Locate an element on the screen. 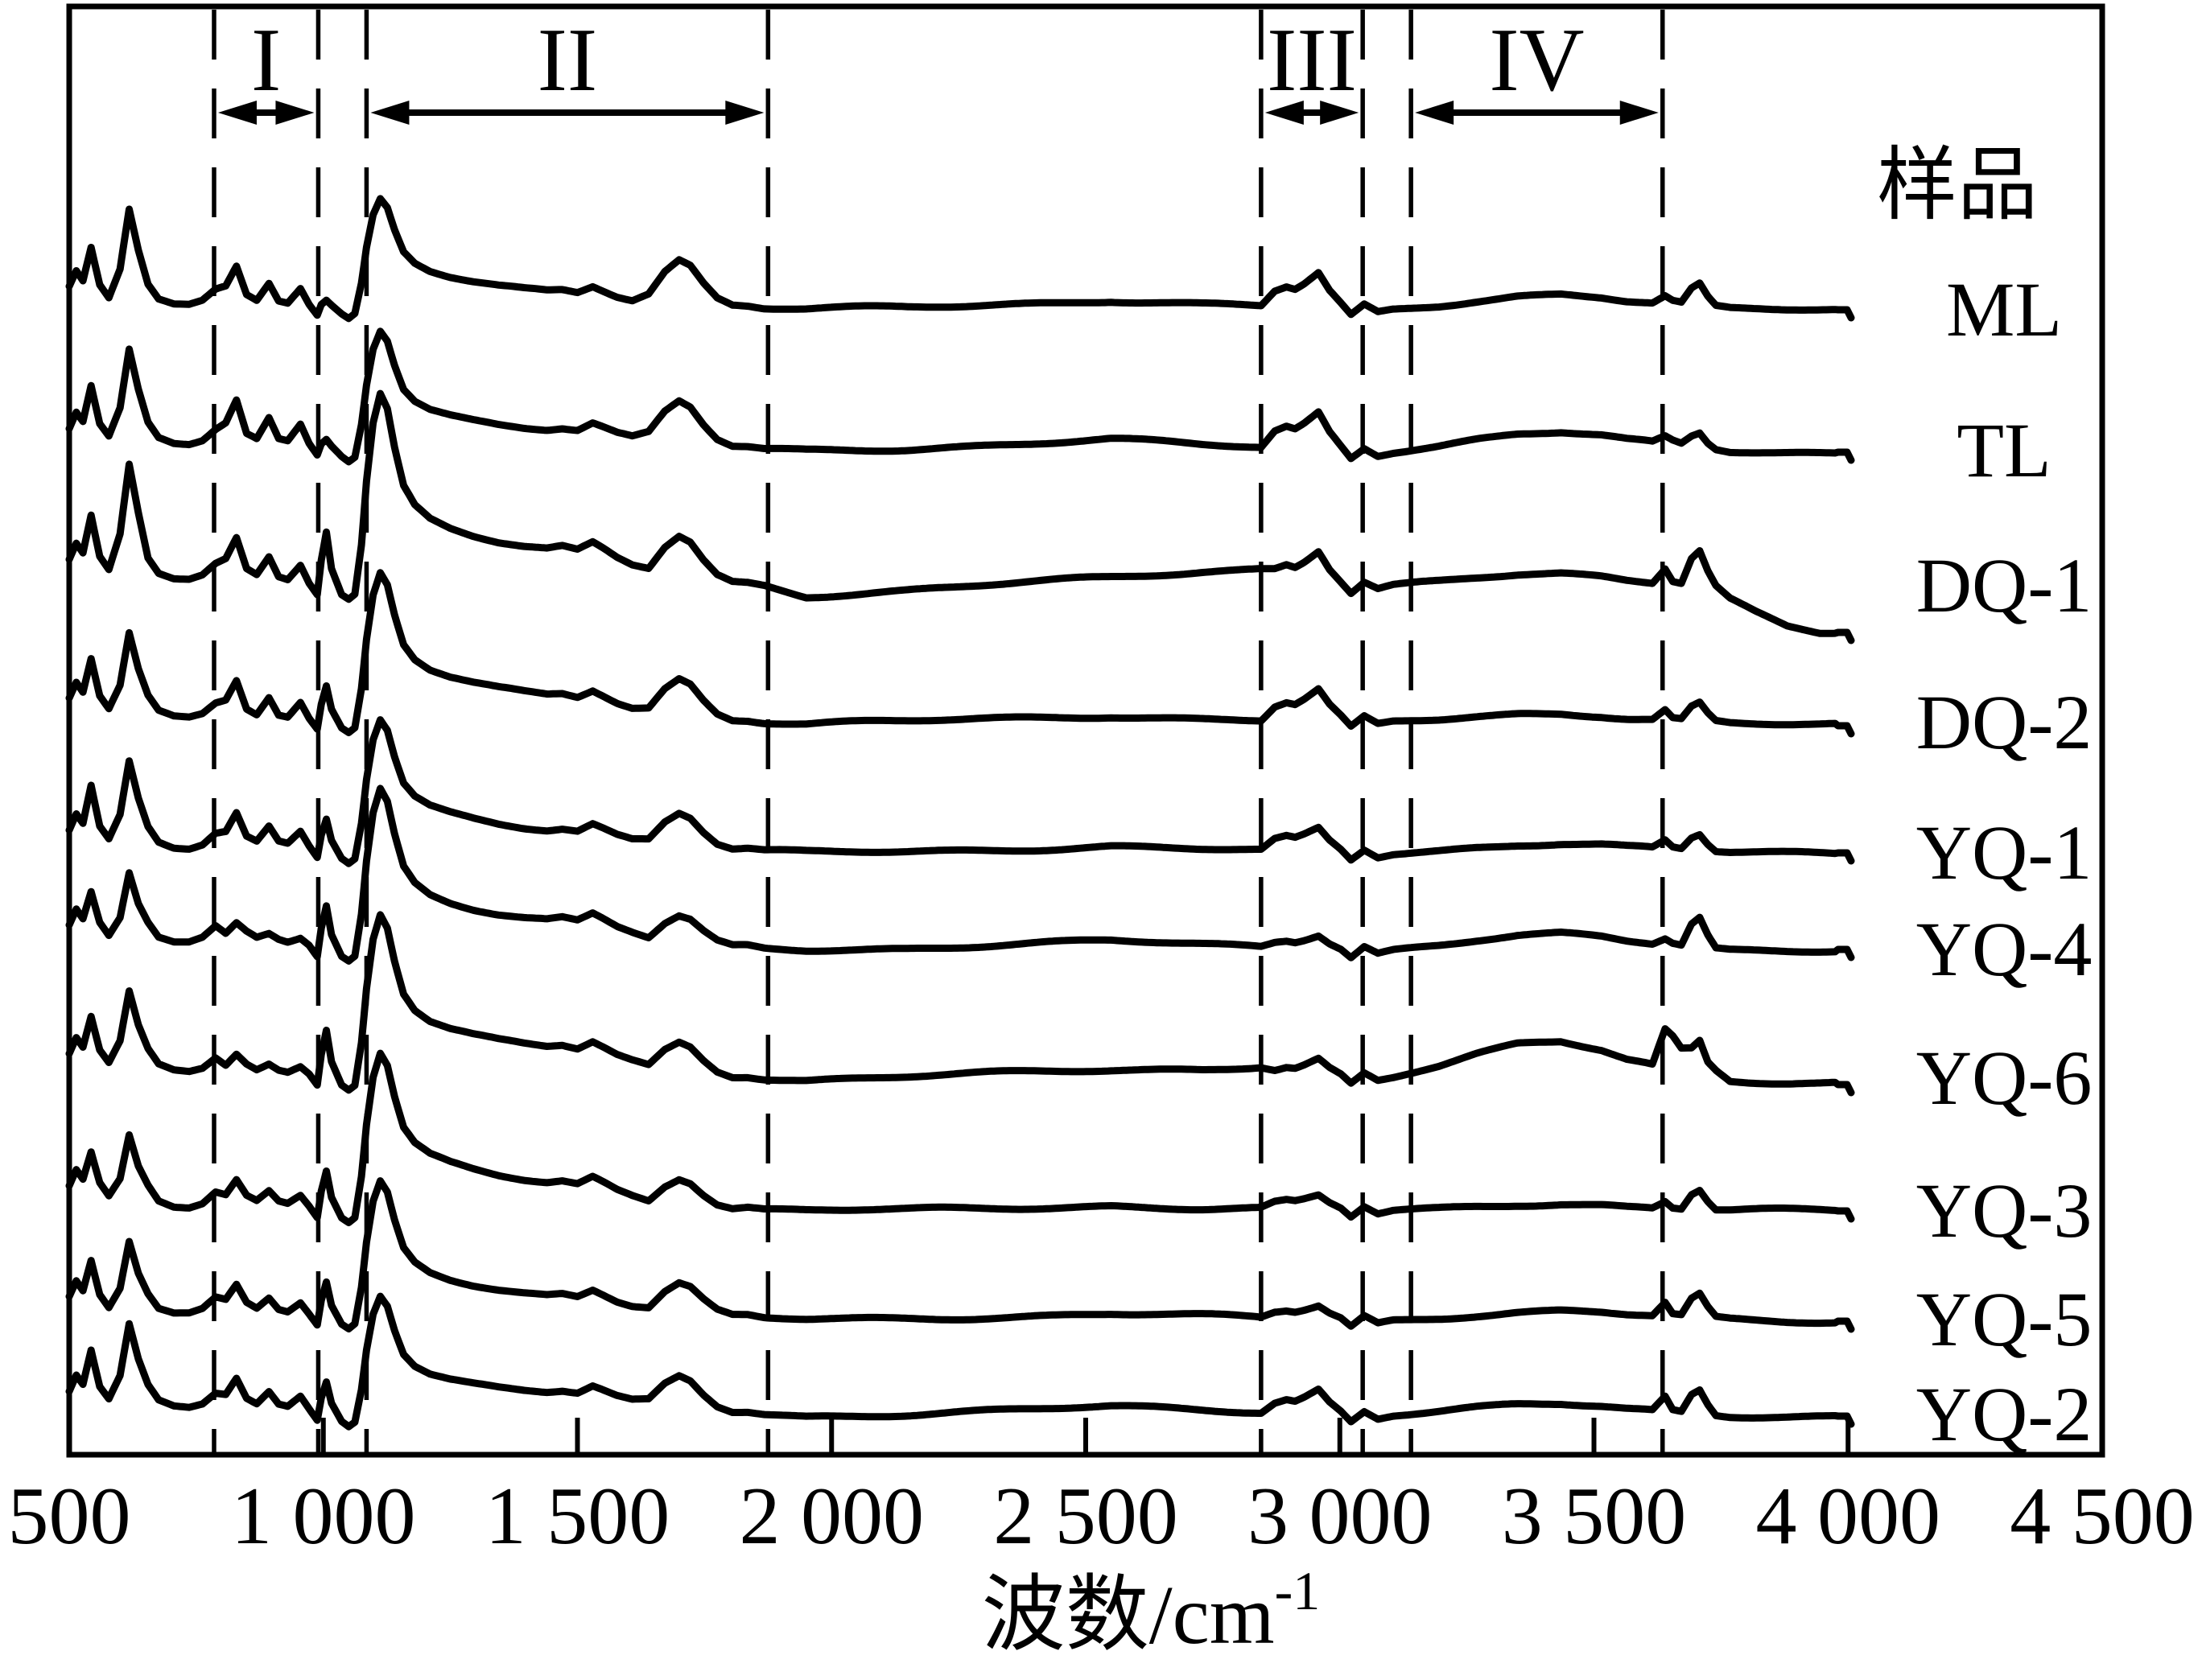 This screenshot has width=2202, height=1680. sample-label-YQ-5: YQ-5 is located at coordinates (2004, 1319).